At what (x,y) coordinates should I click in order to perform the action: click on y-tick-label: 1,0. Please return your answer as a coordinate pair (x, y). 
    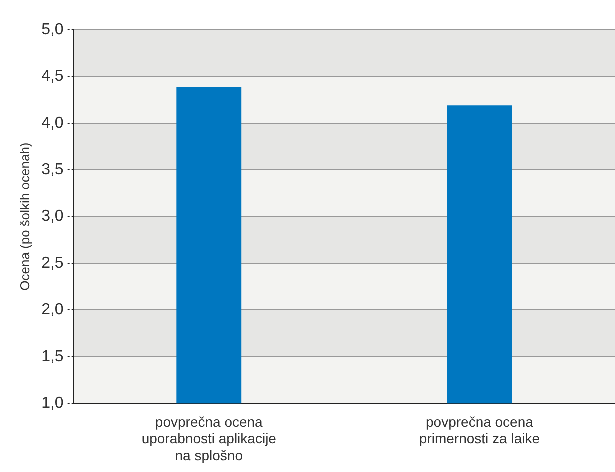
    Looking at the image, I should click on (53, 403).